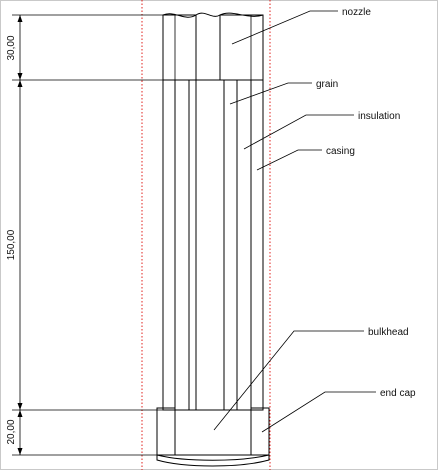 The width and height of the screenshot is (438, 470). I want to click on bulkhead-part, so click(213, 432).